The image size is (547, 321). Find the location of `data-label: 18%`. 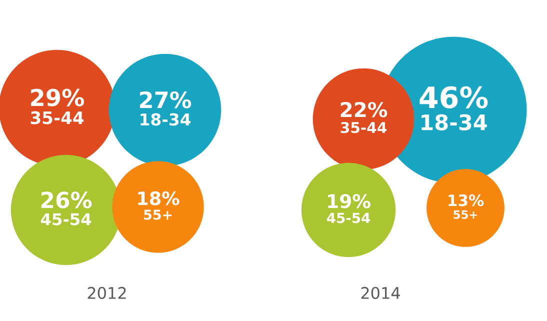

data-label: 18% is located at coordinates (159, 198).